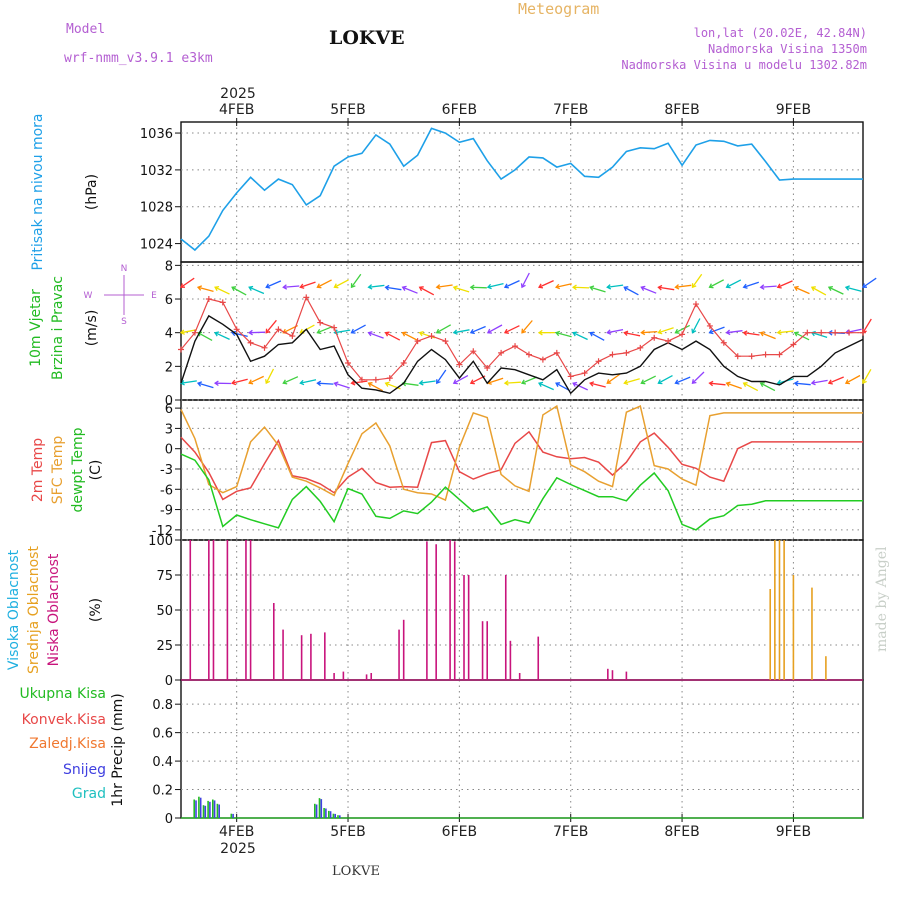  Describe the element at coordinates (54, 609) in the screenshot. I see `cloud-axis-title-low: Niska Oblacnost` at that location.